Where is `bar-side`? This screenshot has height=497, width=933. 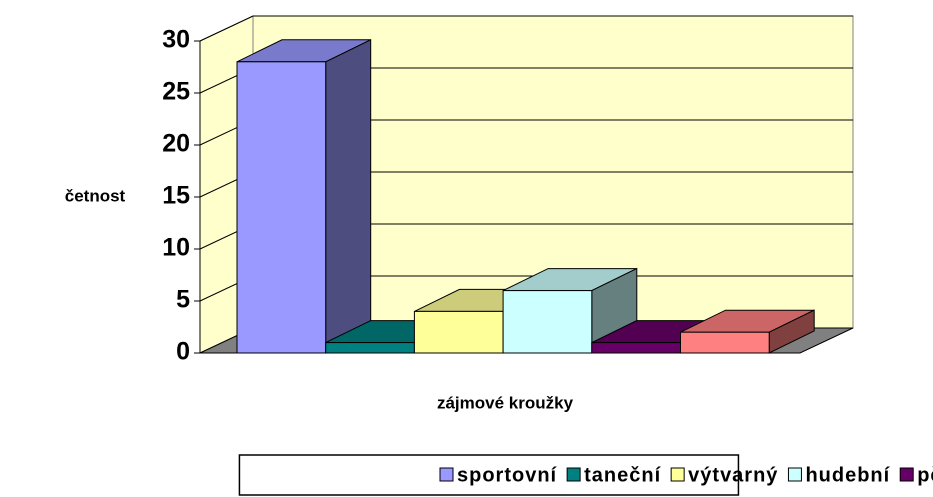
bar-side is located at coordinates (348, 196).